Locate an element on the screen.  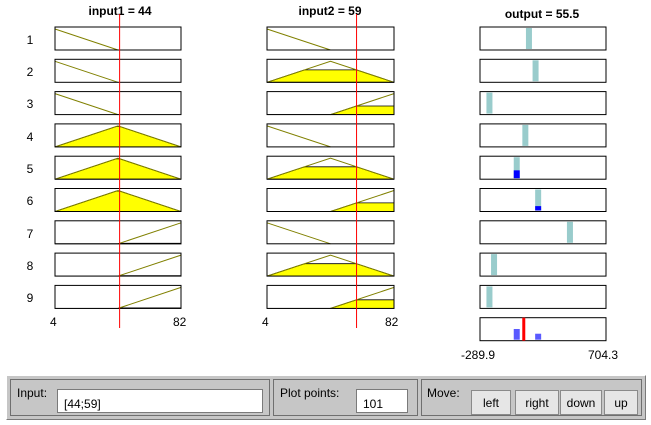
move-label: Move: is located at coordinates (443, 393).